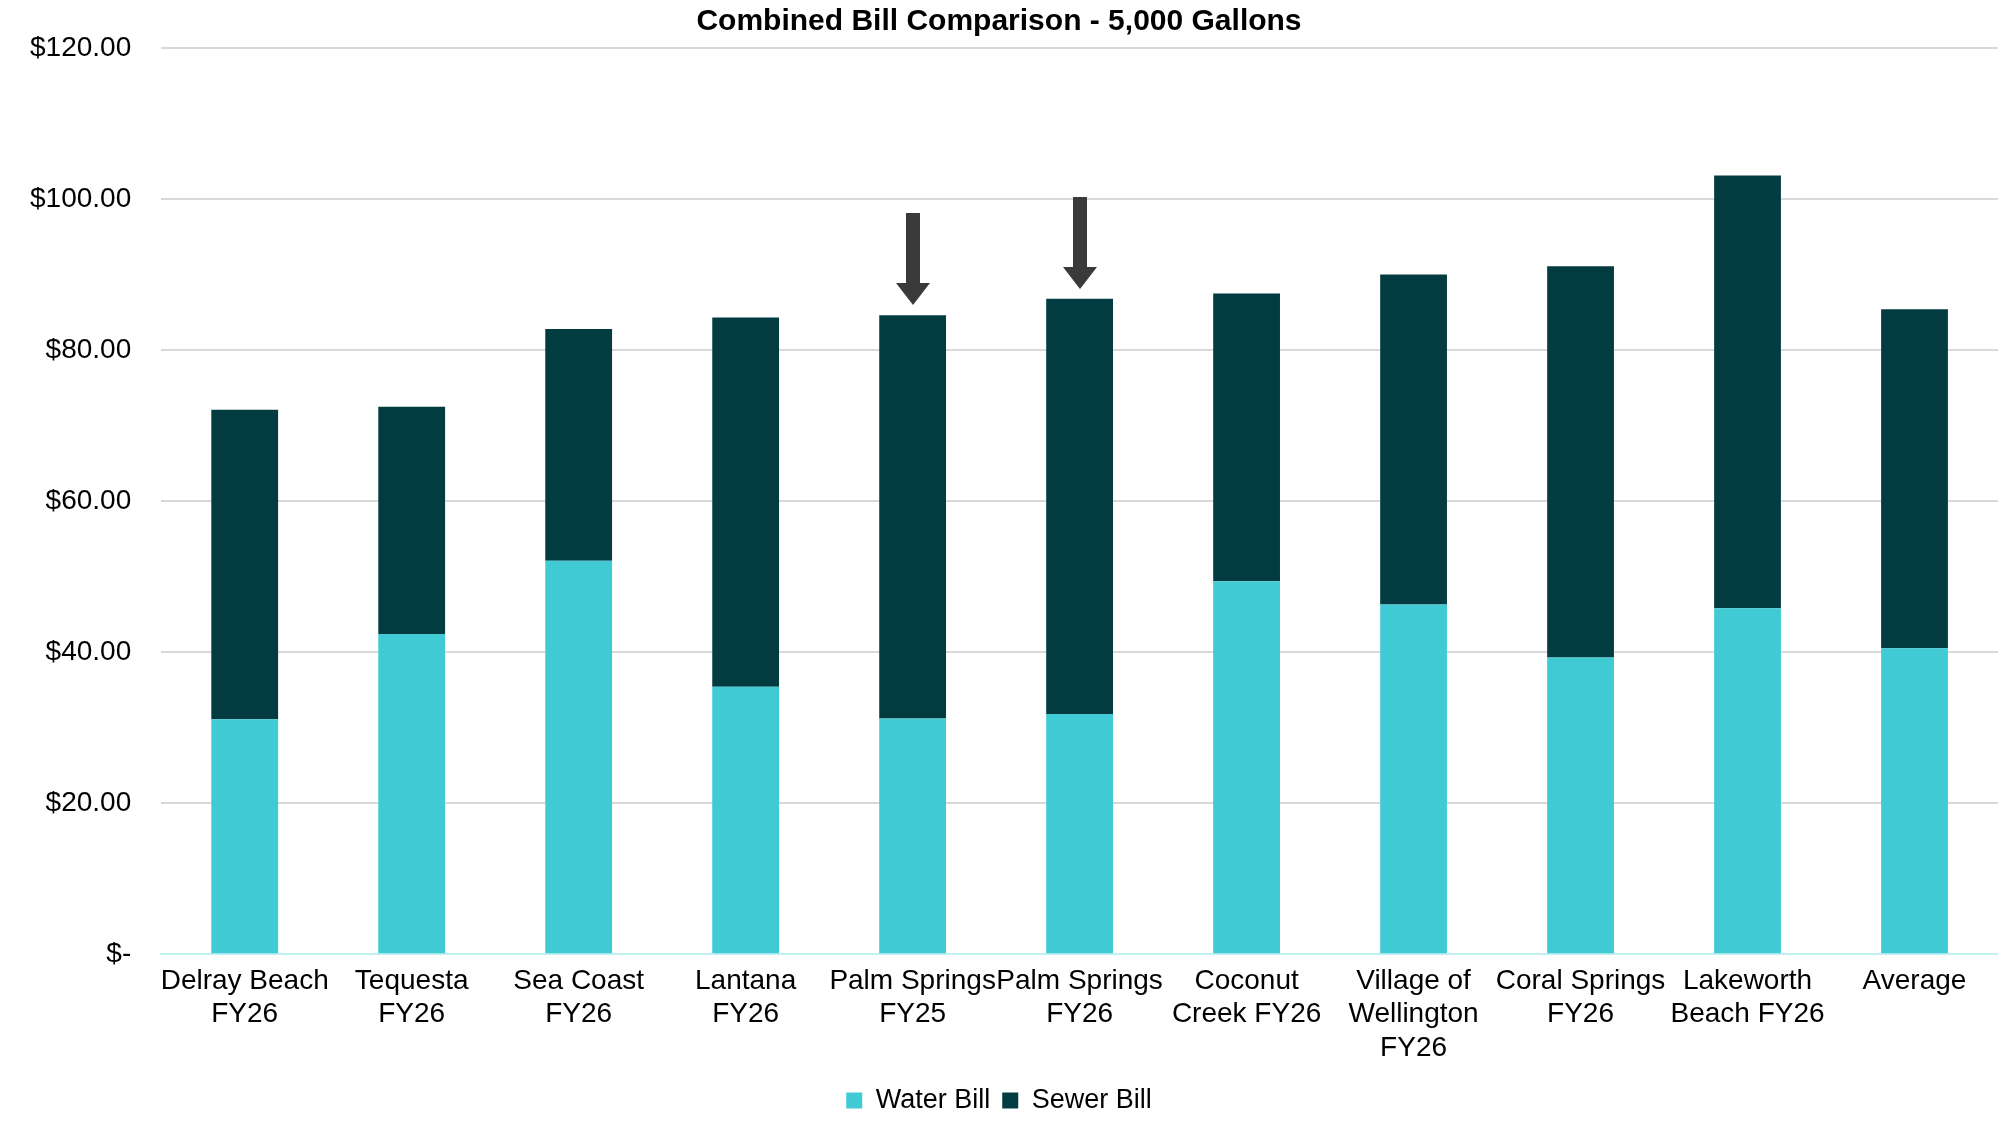 The height and width of the screenshot is (1134, 1998). Describe the element at coordinates (88, 499) in the screenshot. I see `y-tick-label: $60.00` at that location.